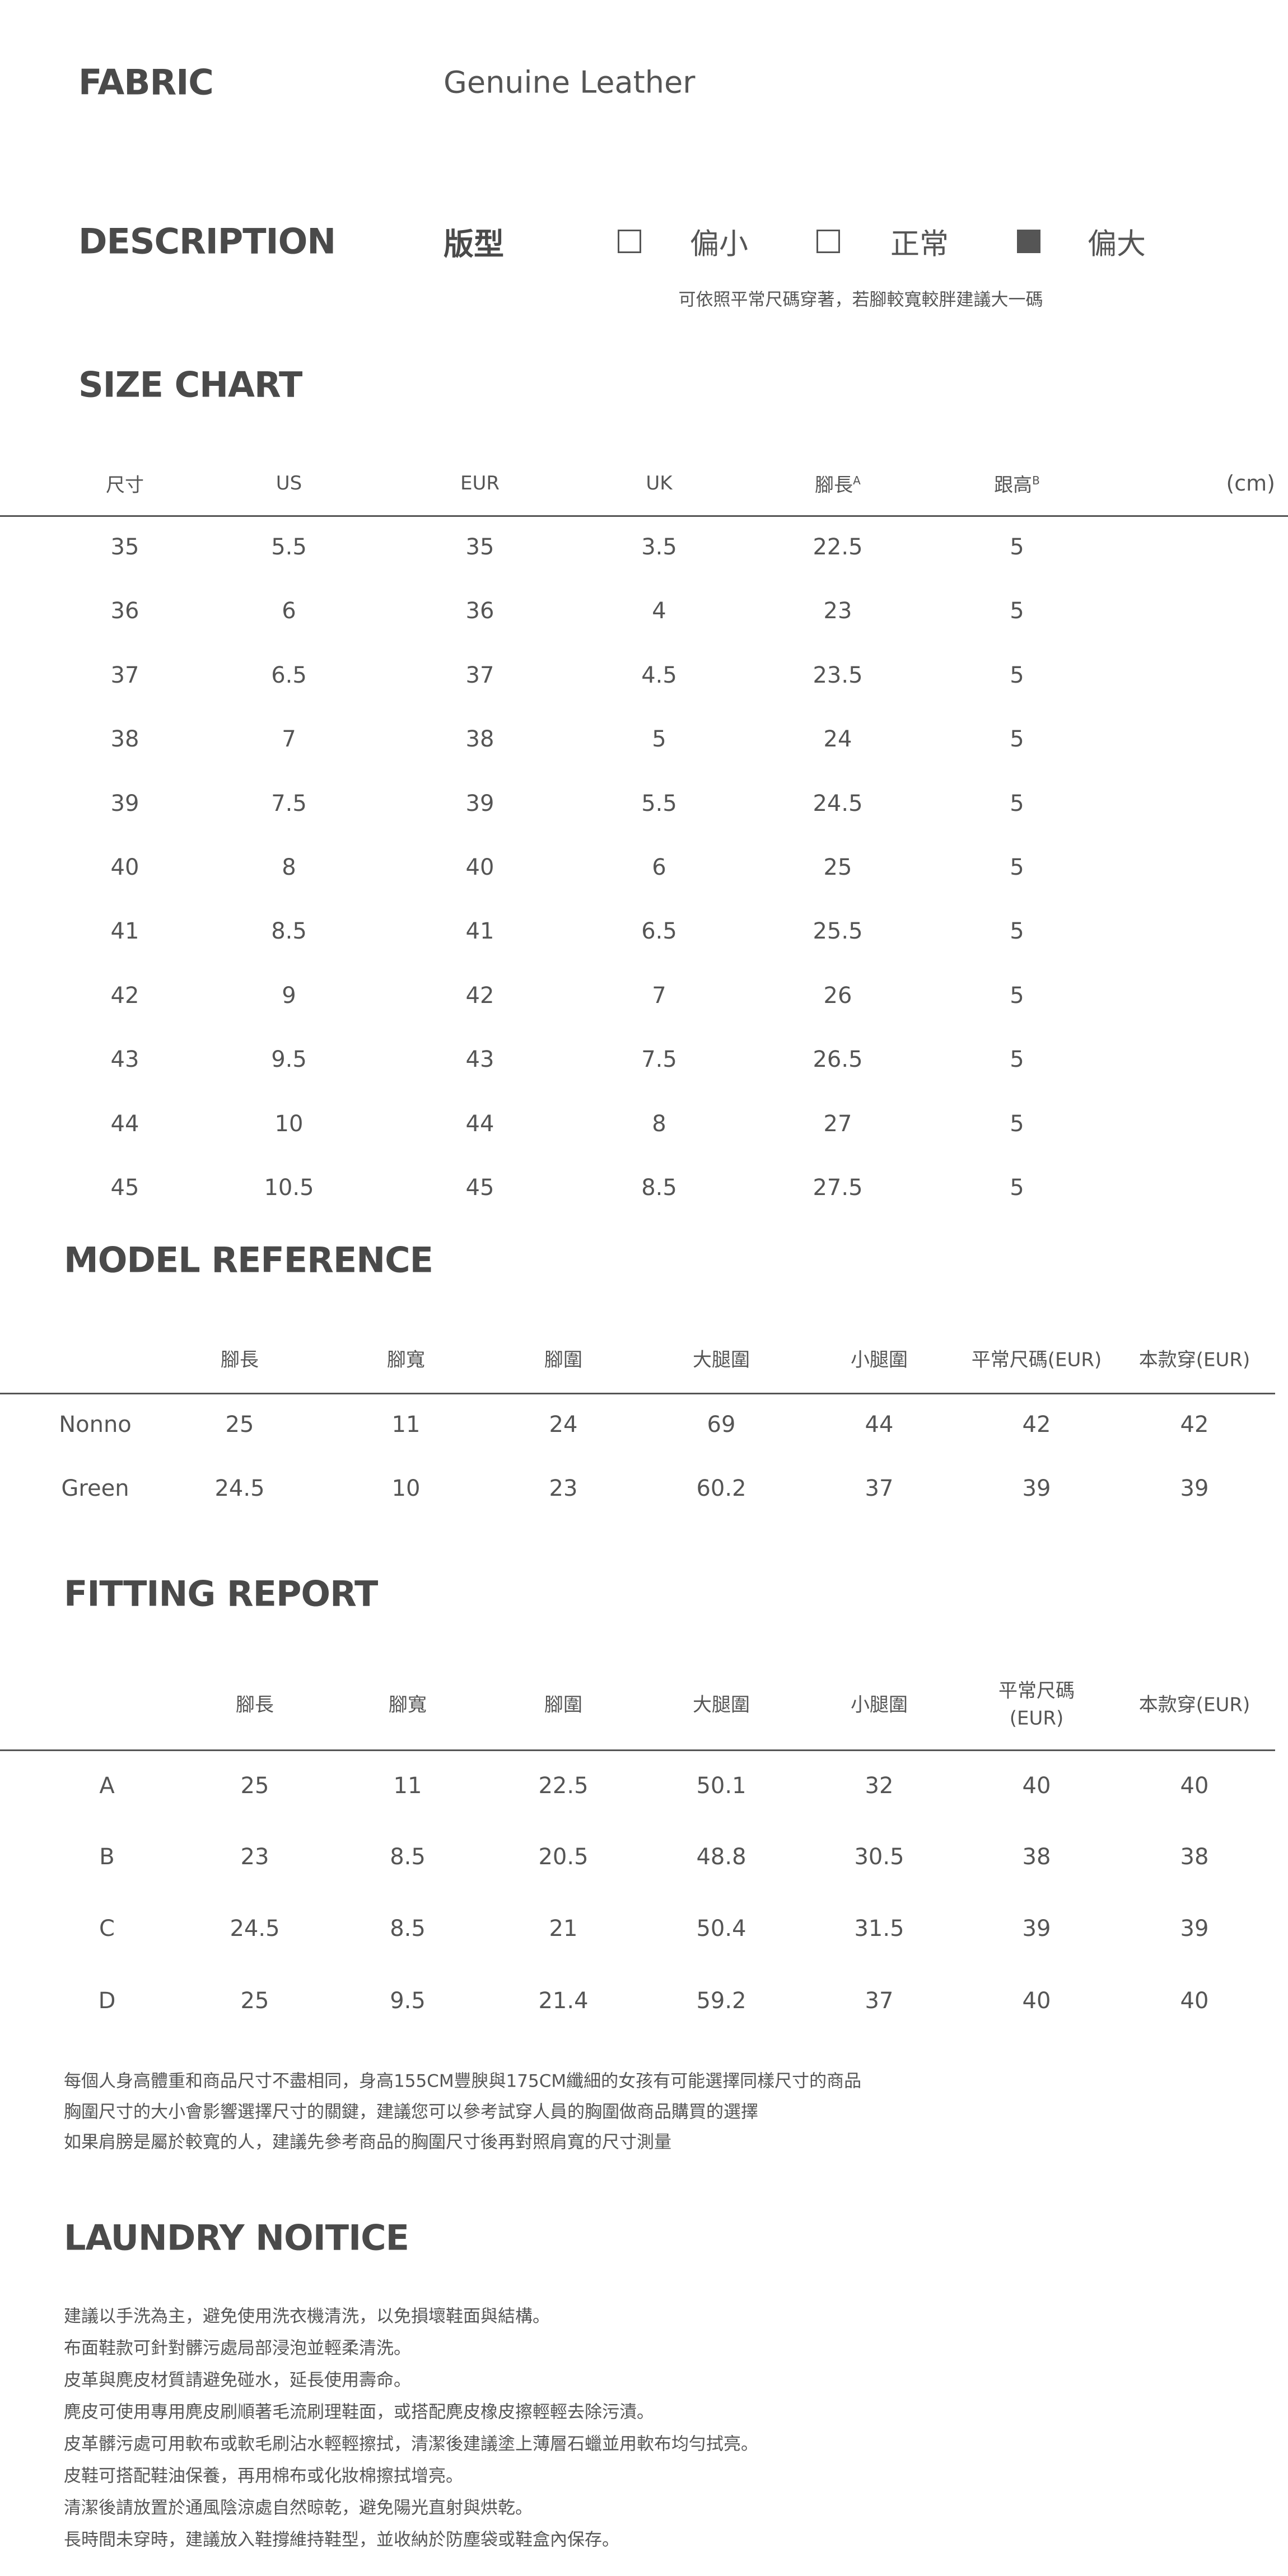 This screenshot has height=2576, width=1288. What do you see at coordinates (838, 547) in the screenshot?
I see `table-cell: 22.5` at bounding box center [838, 547].